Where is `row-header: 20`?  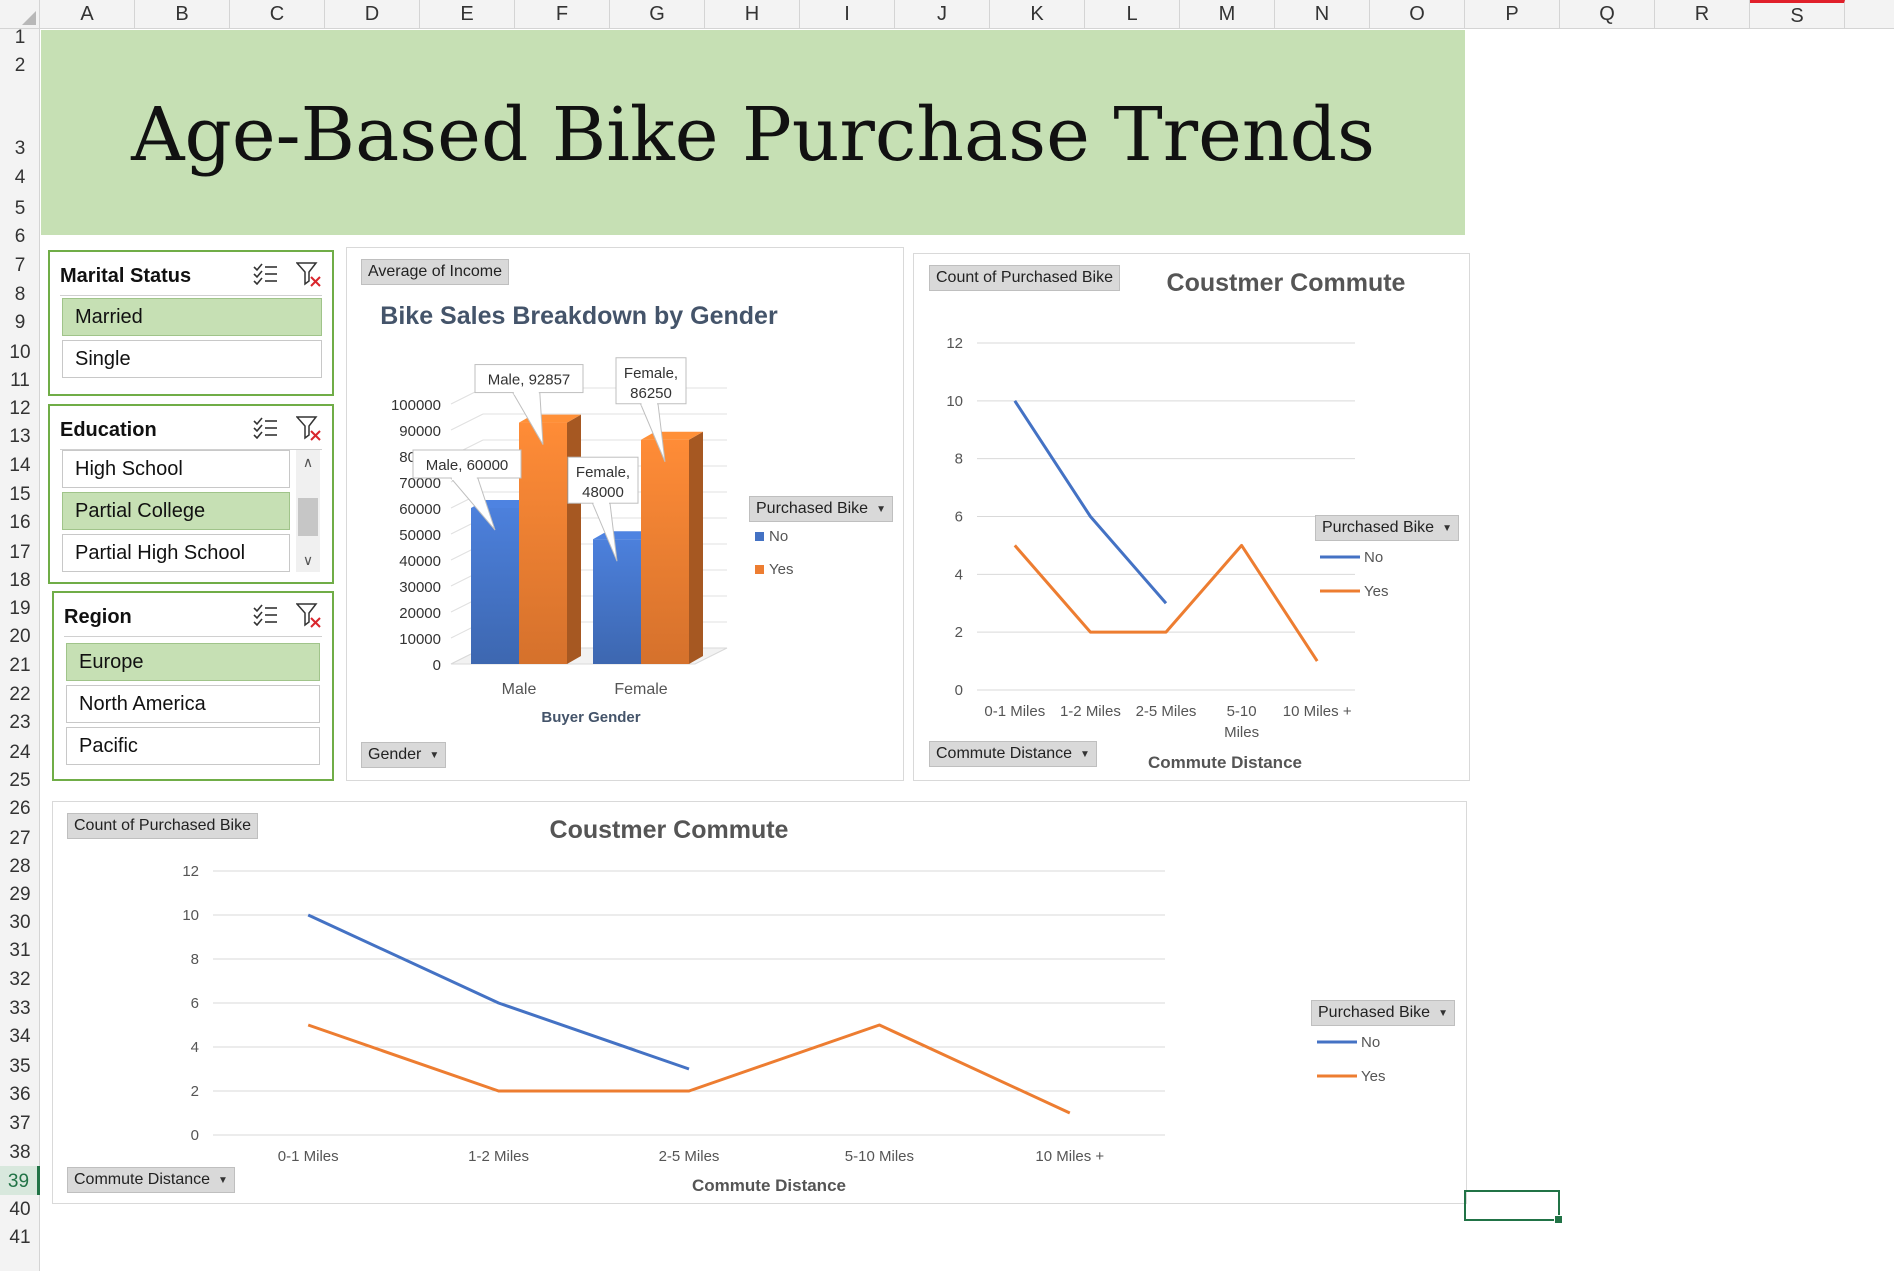
row-header: 20 is located at coordinates (20, 636).